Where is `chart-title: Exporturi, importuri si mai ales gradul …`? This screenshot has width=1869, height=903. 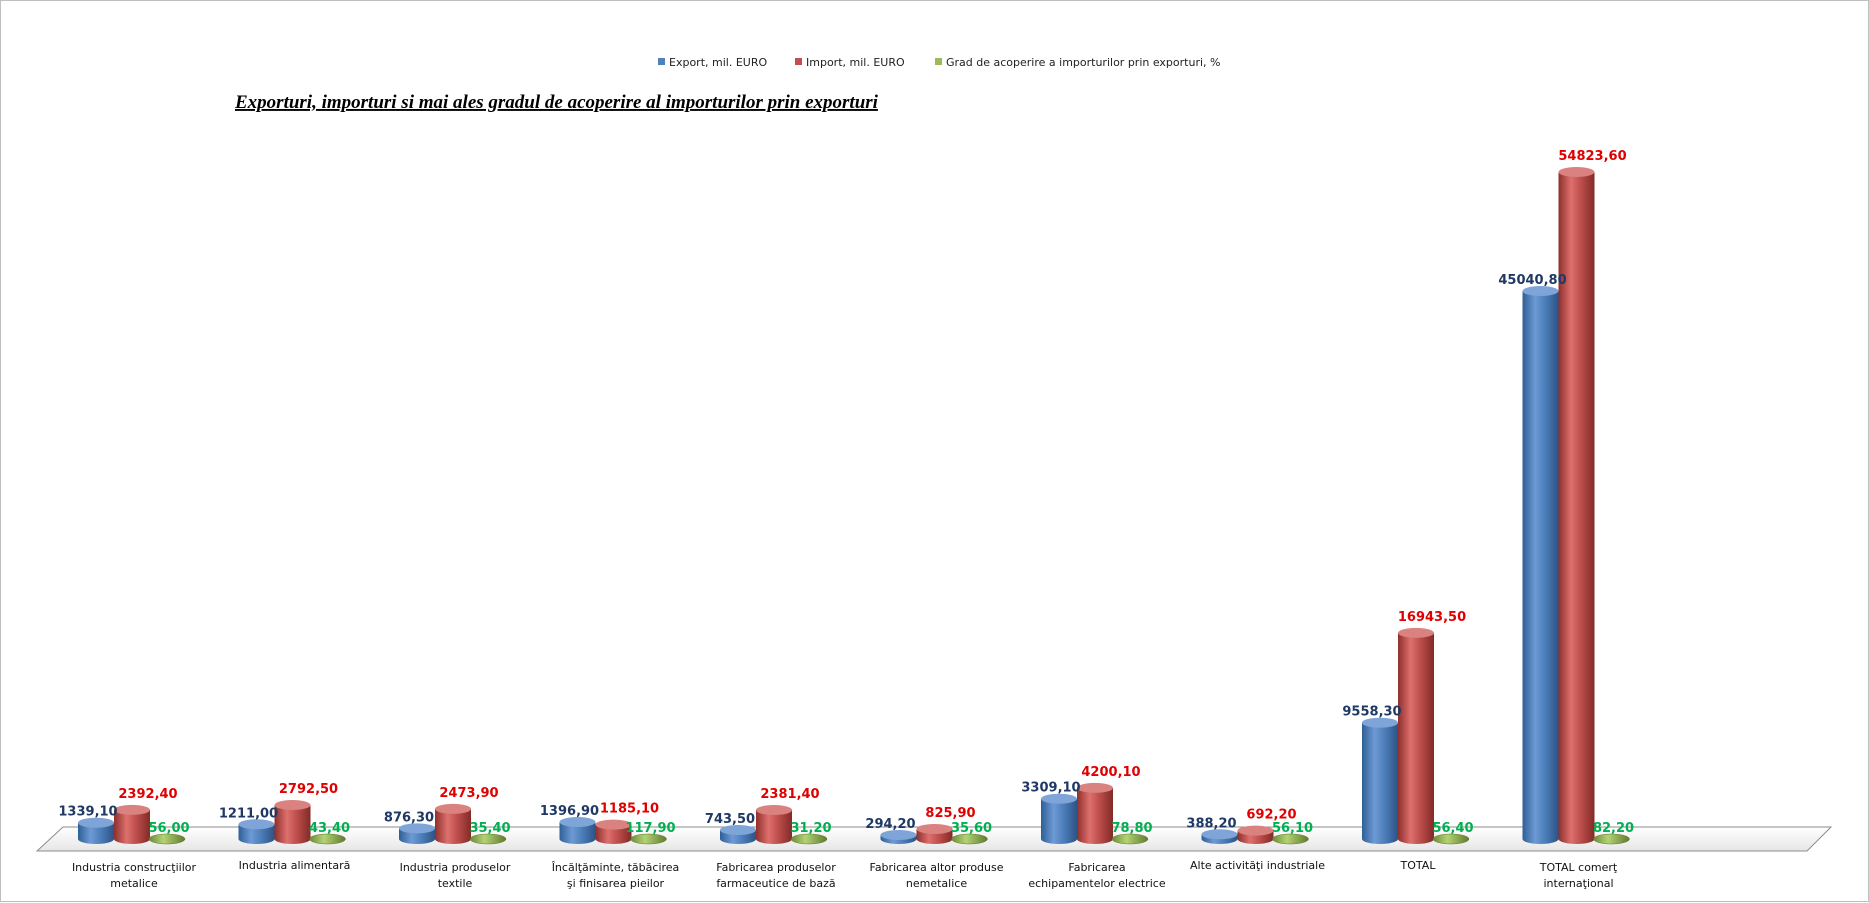 chart-title: Exporturi, importuri si mai ales gradul … is located at coordinates (556, 102).